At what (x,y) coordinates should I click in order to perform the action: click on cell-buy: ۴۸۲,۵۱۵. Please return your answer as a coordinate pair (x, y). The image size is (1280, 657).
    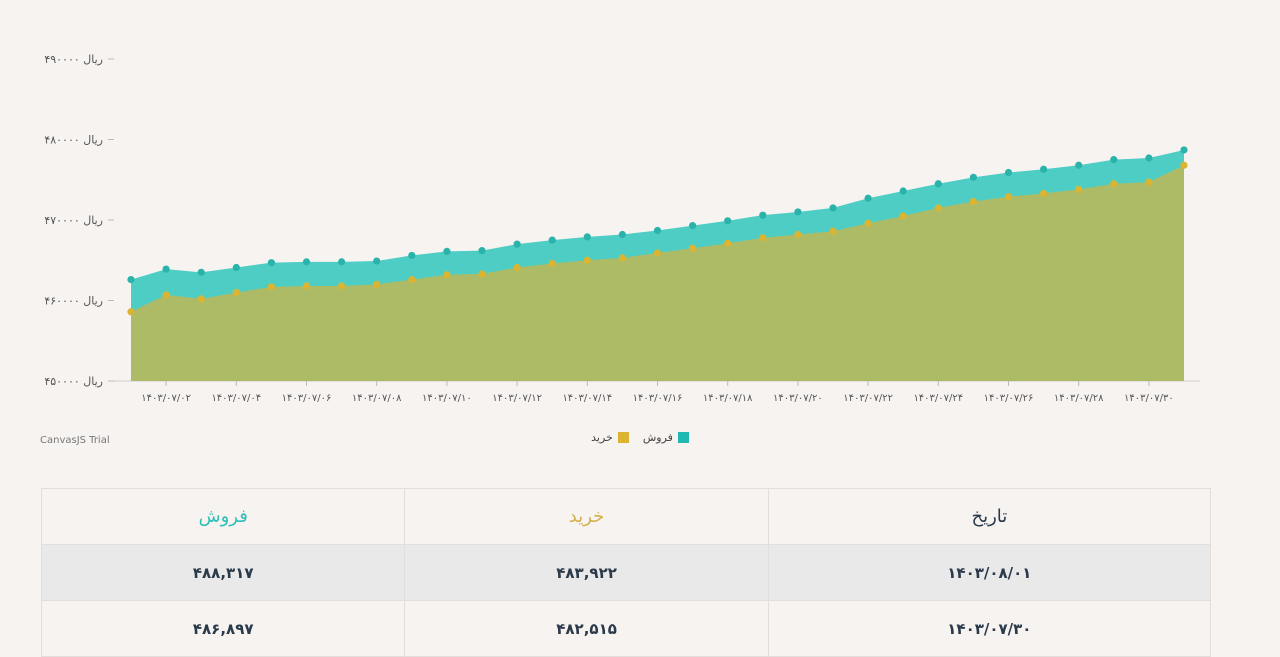
    Looking at the image, I should click on (586, 628).